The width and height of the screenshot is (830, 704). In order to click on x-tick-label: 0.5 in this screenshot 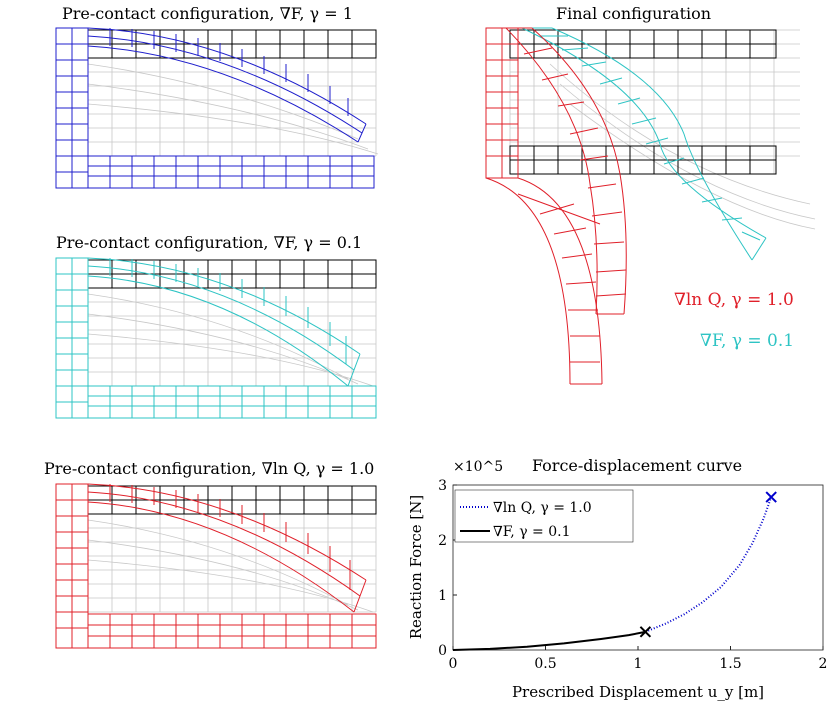, I will do `click(545, 664)`.